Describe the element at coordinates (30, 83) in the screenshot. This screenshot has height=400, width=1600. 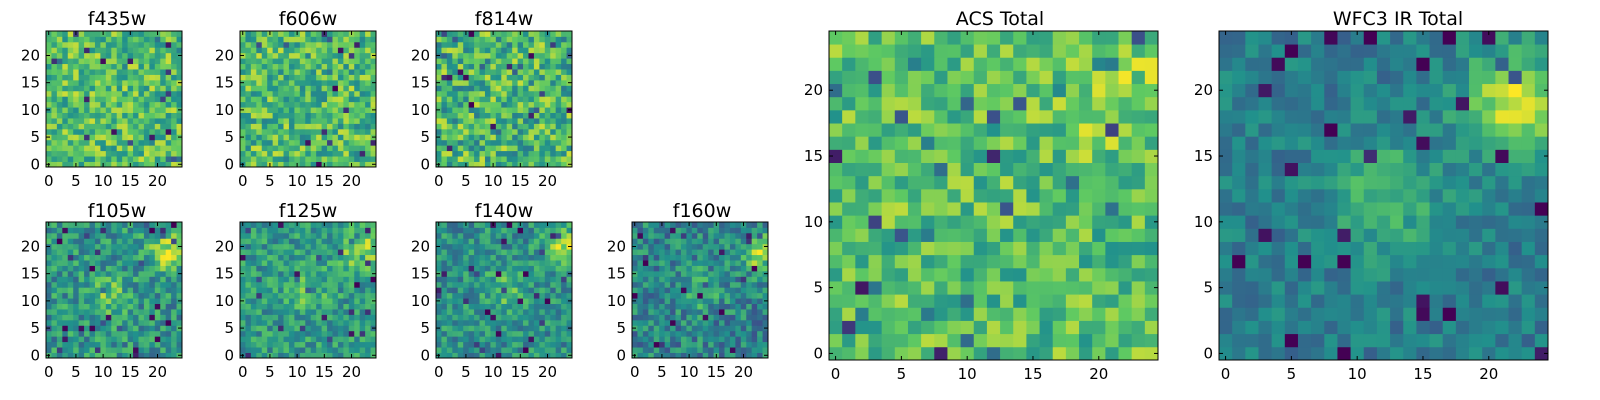
I see `y-tick-label: 15` at that location.